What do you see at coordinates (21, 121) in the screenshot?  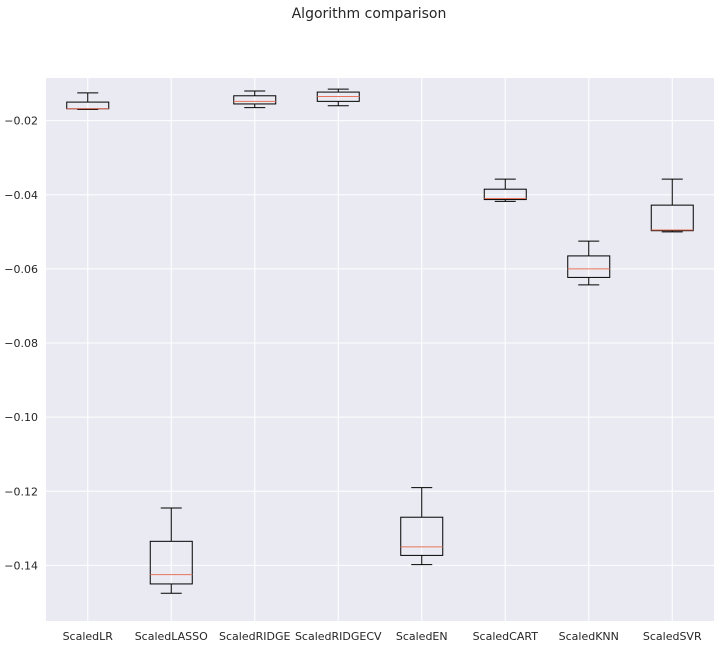 I see `y-tick-label: −0.02` at bounding box center [21, 121].